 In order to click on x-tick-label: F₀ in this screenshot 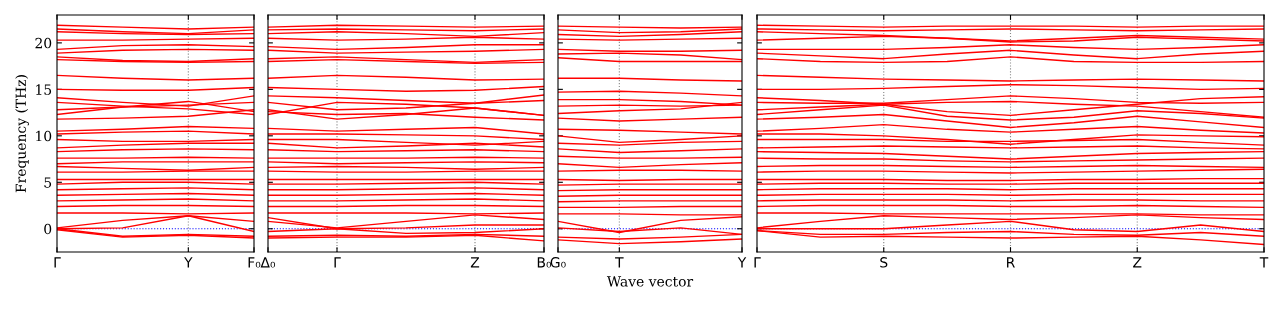, I will do `click(254, 262)`.